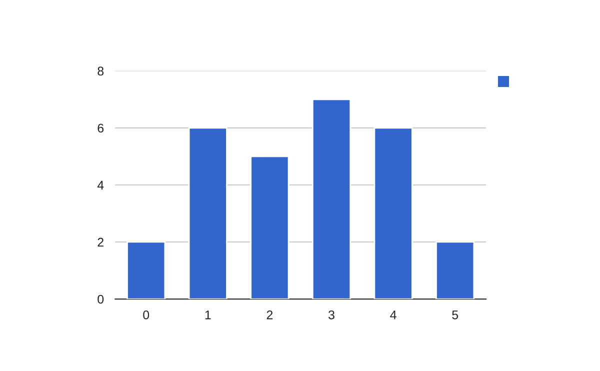 This screenshot has height=371, width=600. I want to click on y-tick-label: 8, so click(101, 71).